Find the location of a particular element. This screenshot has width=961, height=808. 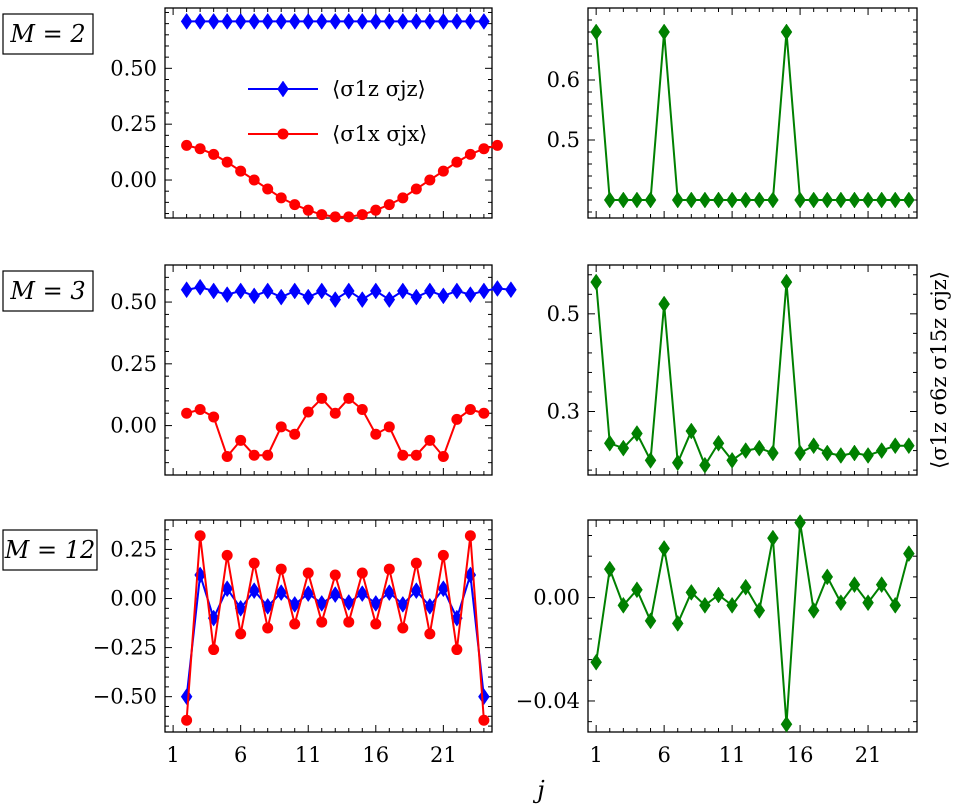

row-label-2: M = 3 is located at coordinates (48, 291).